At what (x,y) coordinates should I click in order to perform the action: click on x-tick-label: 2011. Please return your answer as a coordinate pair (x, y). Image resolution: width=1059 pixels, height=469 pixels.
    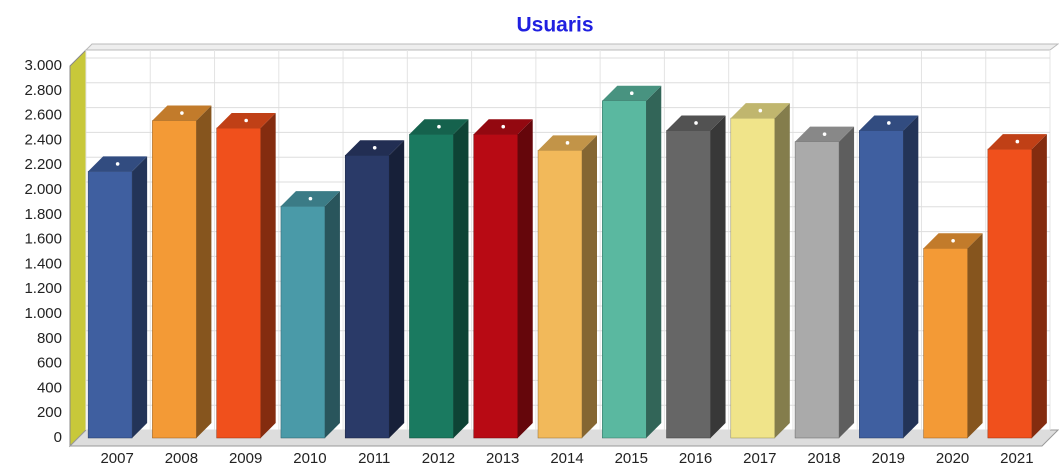
    Looking at the image, I should click on (374, 458).